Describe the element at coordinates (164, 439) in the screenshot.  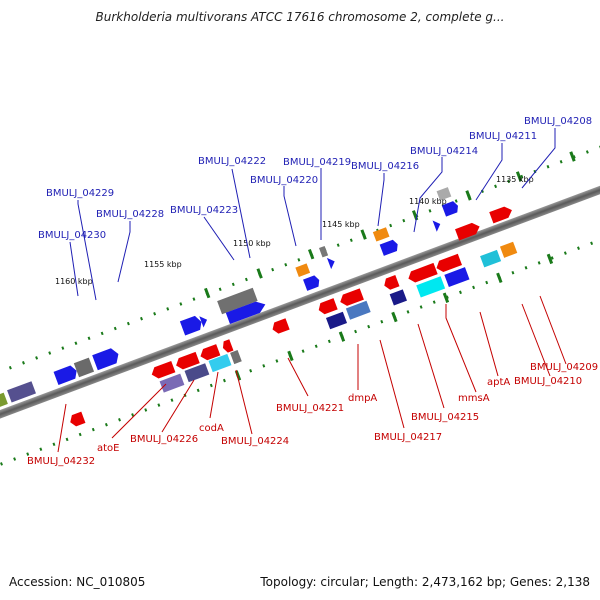
I see `gene-label: BMULJ_04226` at that location.